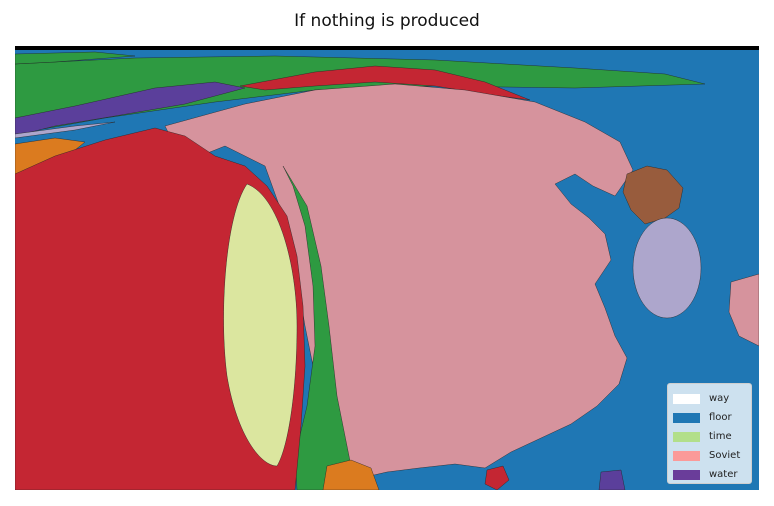 The height and width of the screenshot is (506, 774). I want to click on legend-item: Soviet, so click(709, 455).